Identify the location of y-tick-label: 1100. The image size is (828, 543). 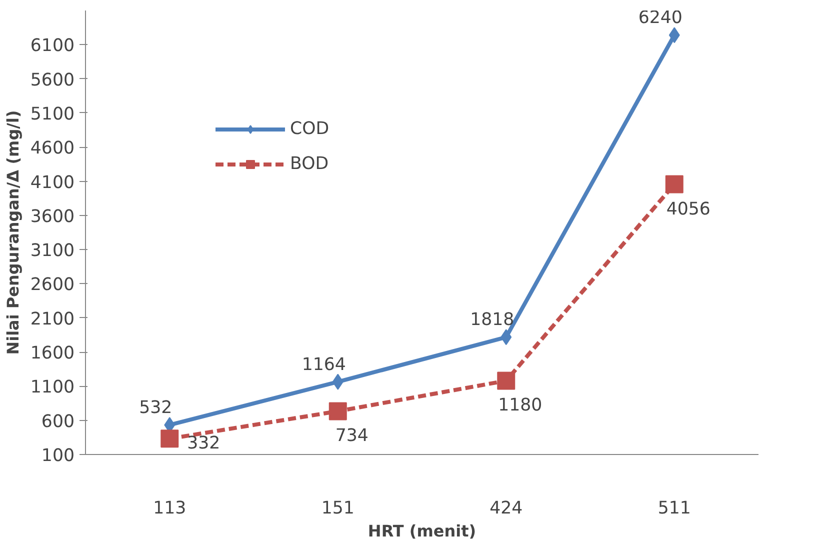
(52, 388).